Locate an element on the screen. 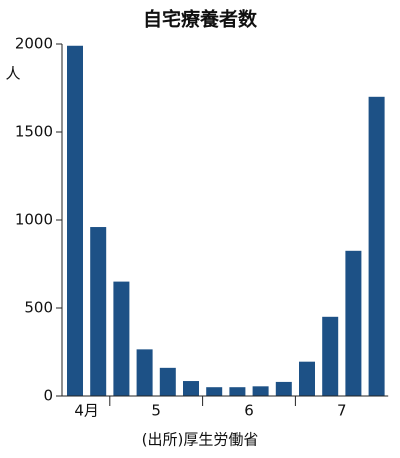 Image resolution: width=400 pixels, height=458 pixels. chart-title: 自宅療養者数 is located at coordinates (200, 19).